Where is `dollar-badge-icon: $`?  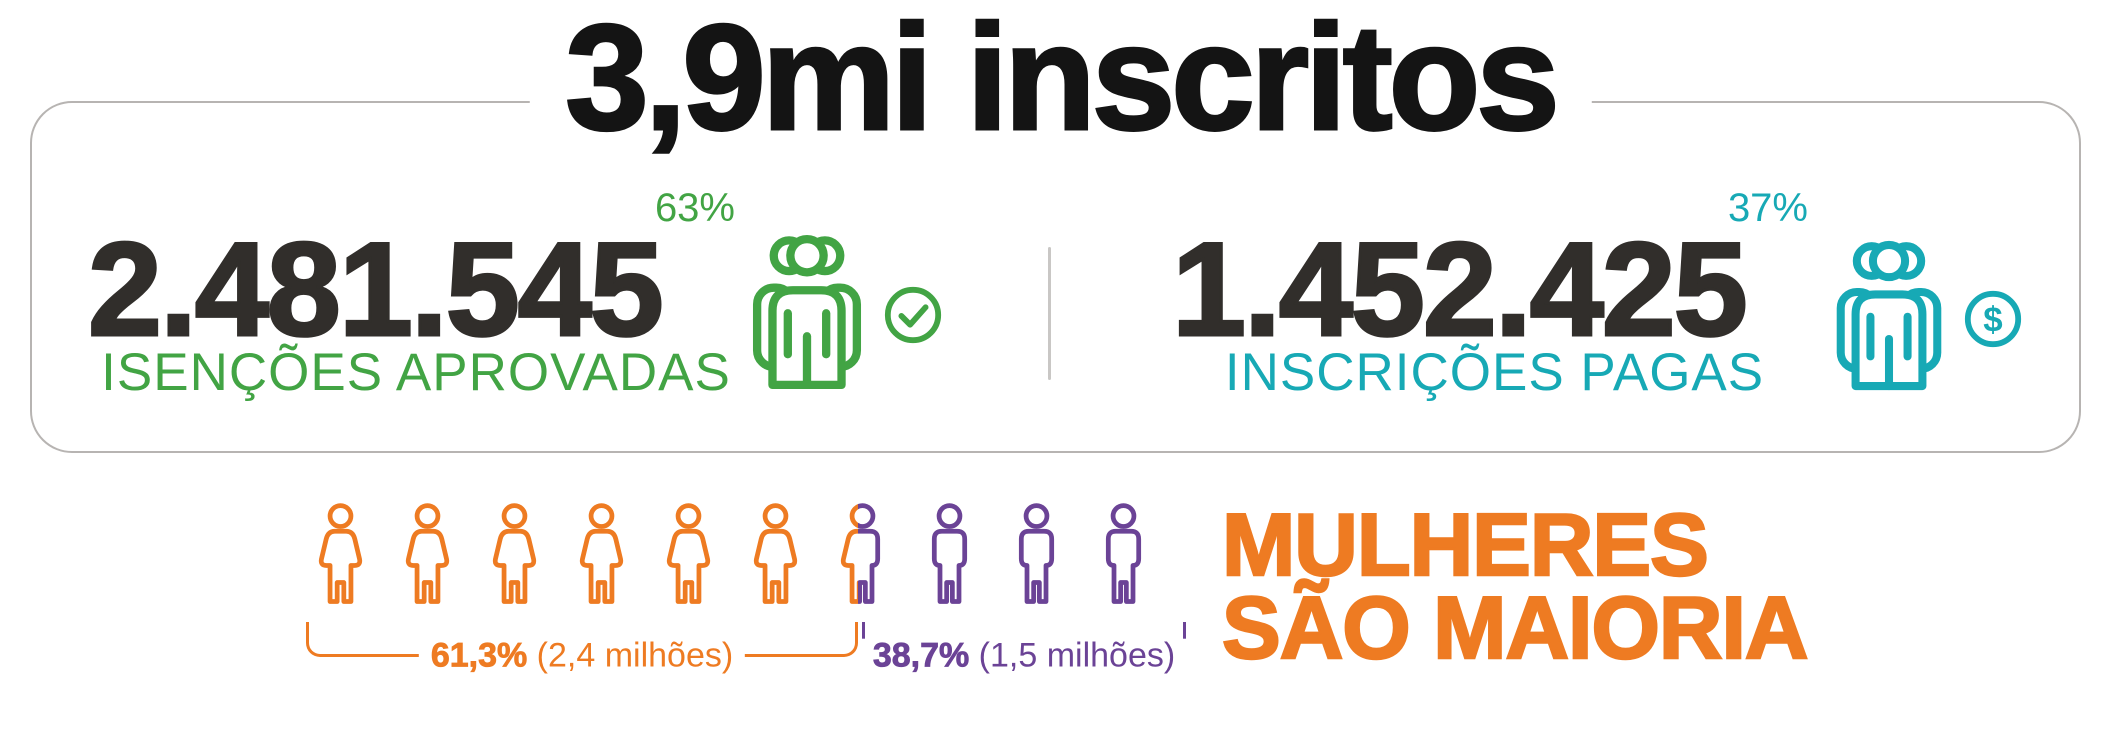 dollar-badge-icon: $ is located at coordinates (1993, 319).